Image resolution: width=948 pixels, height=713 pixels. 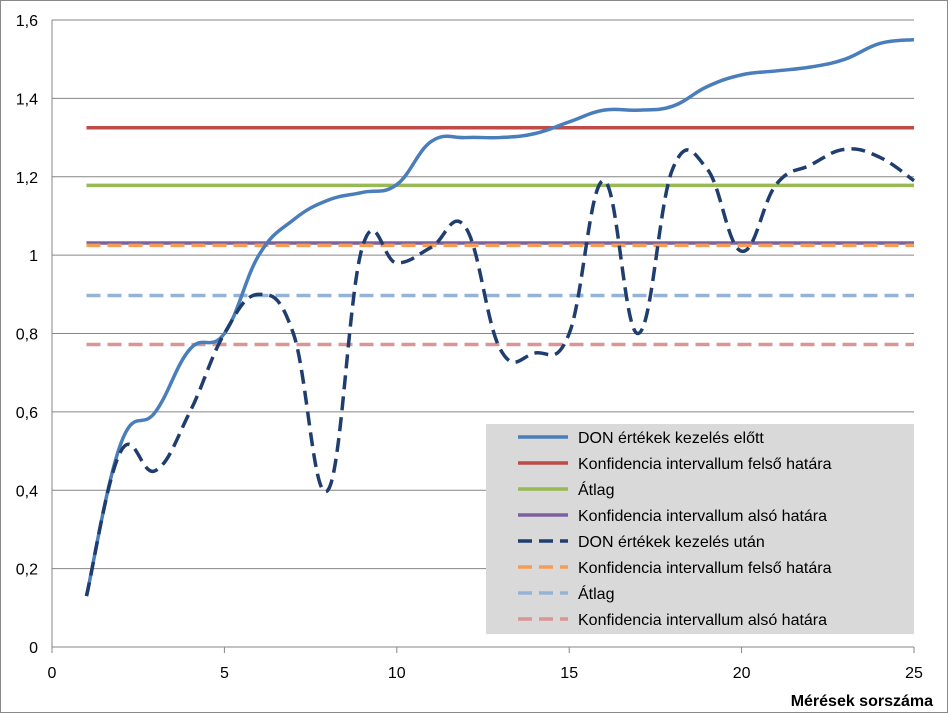 I want to click on x-axis-title: Mérések sorszáma, so click(x=862, y=701).